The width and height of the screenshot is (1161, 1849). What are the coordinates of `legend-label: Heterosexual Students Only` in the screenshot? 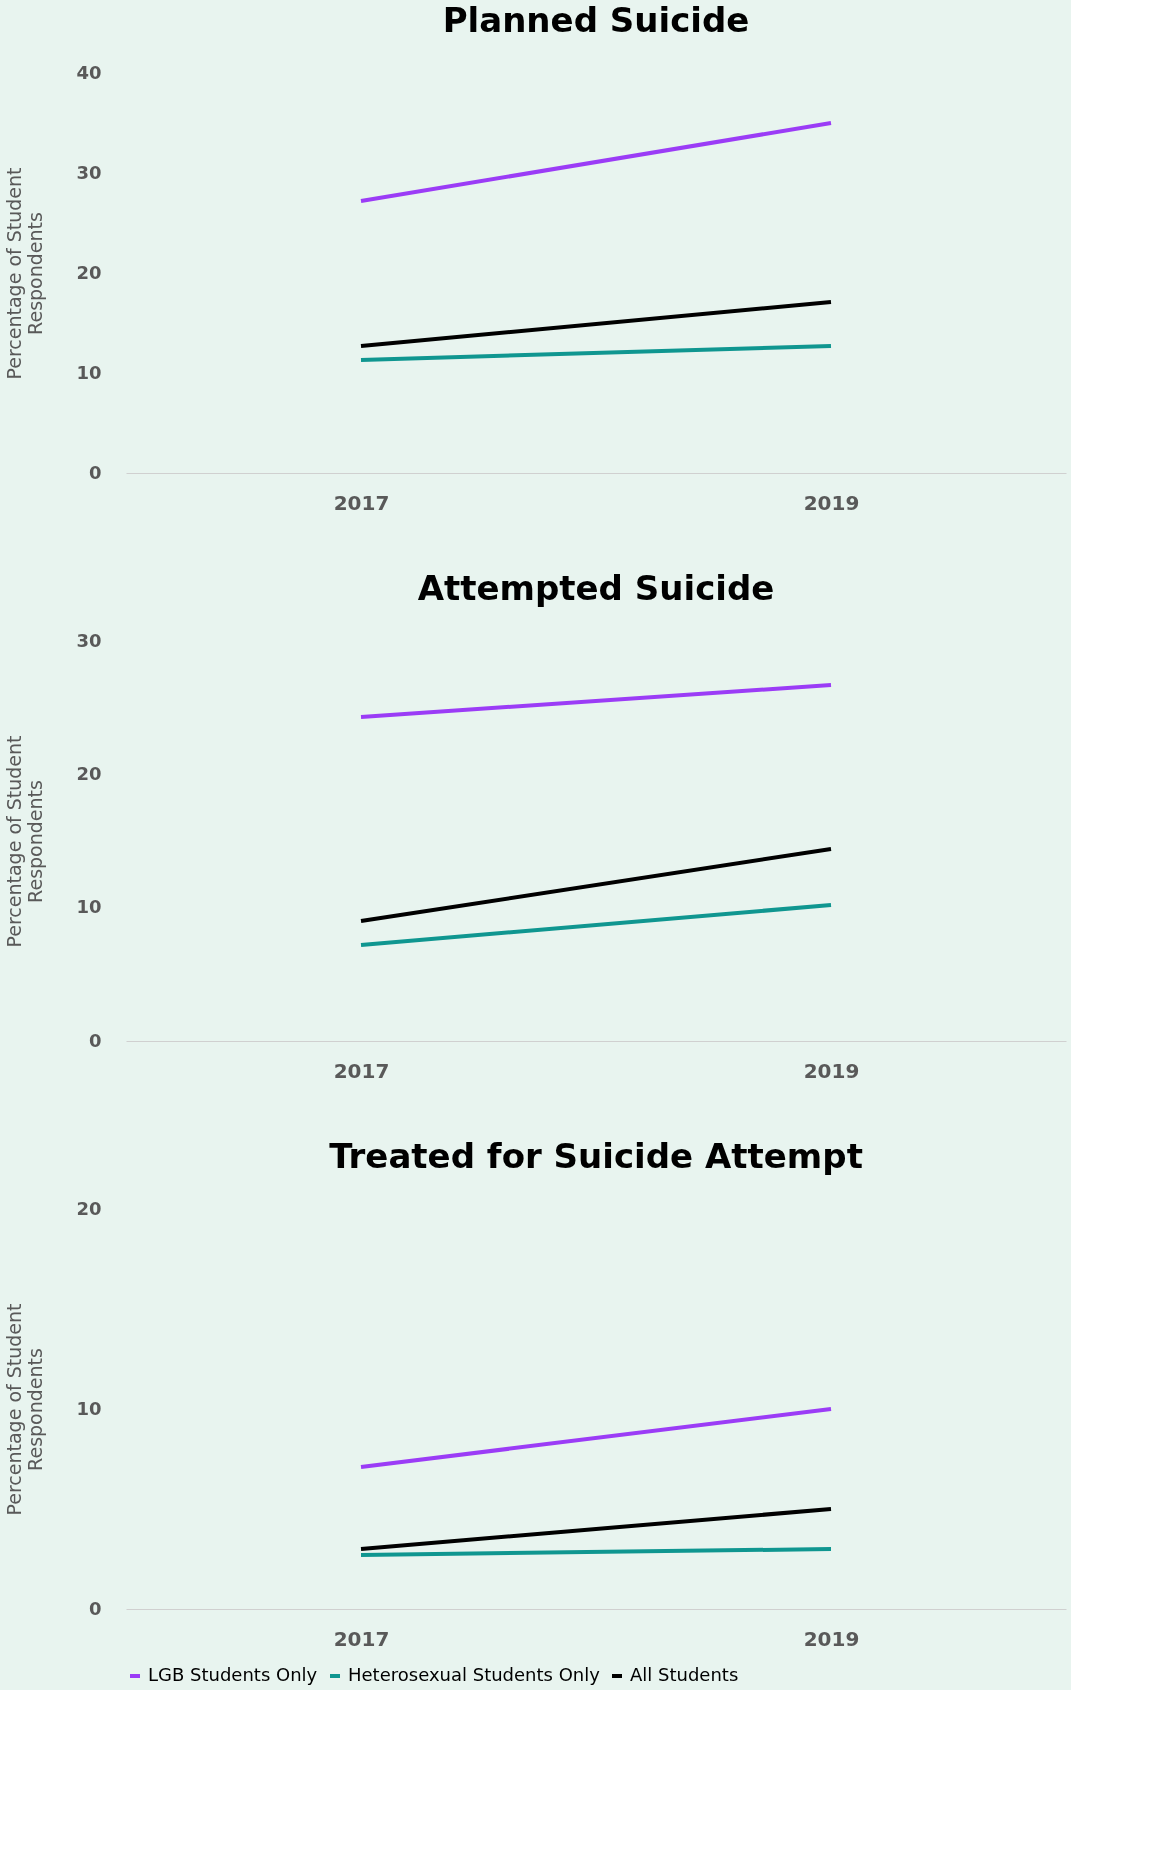 It's located at (474, 1674).